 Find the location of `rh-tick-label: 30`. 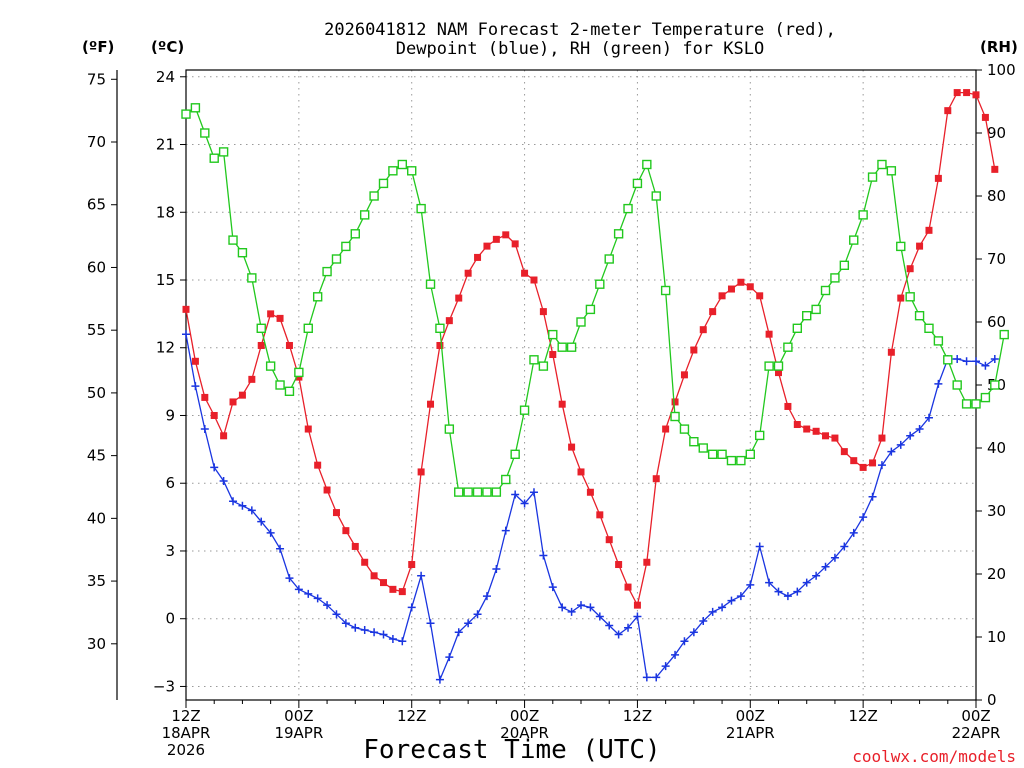

rh-tick-label: 30 is located at coordinates (996, 511).